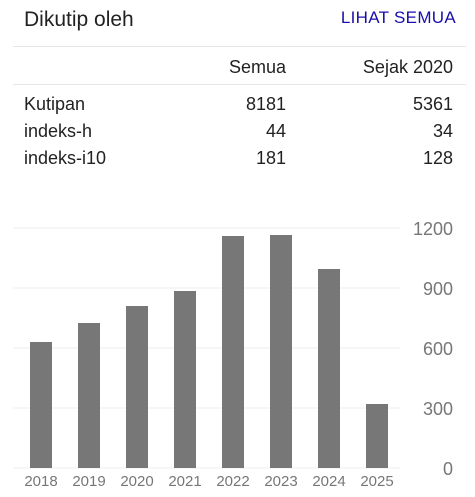 Image resolution: width=475 pixels, height=497 pixels. I want to click on row-value-since: 128, so click(437, 158).